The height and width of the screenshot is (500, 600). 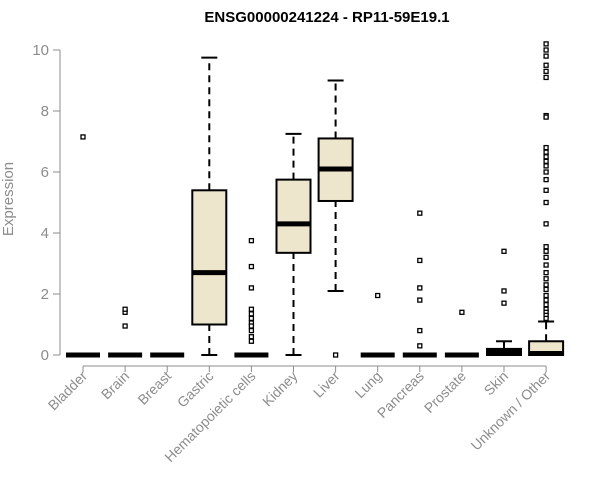 What do you see at coordinates (45, 172) in the screenshot?
I see `y-tick-label: 6` at bounding box center [45, 172].